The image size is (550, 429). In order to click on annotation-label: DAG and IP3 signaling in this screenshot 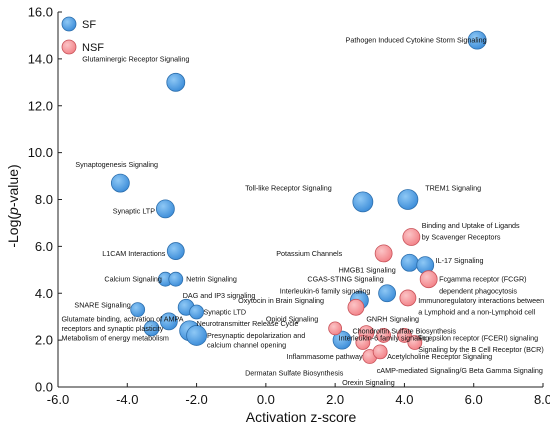, I will do `click(219, 295)`.